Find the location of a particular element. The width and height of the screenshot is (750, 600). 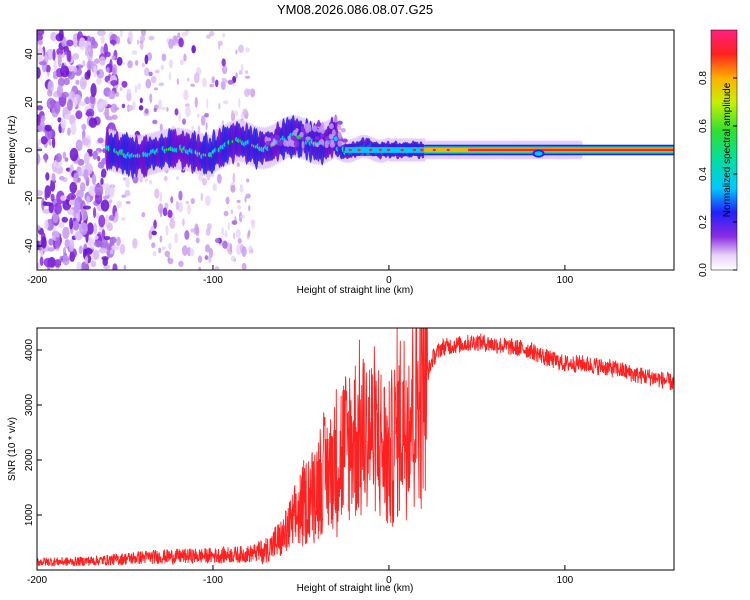

spectrogram-y-tick-label: 20 is located at coordinates (29, 102).